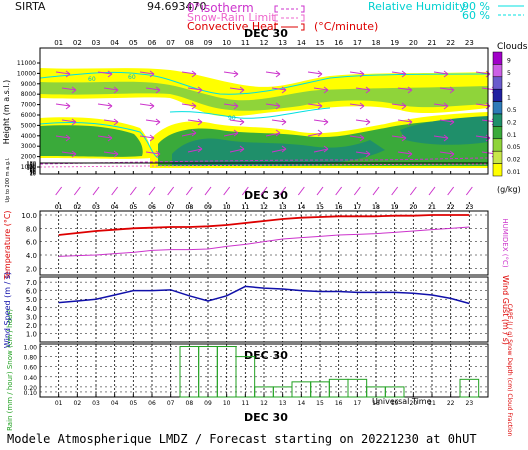 The image size is (528, 450). What do you see at coordinates (289, 18) in the screenshot?
I see `snow-rain-key-symbol` at bounding box center [289, 18].